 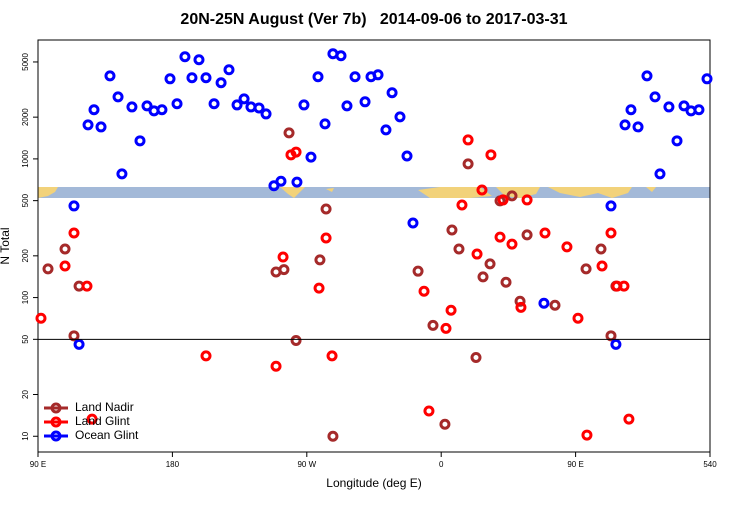 What do you see at coordinates (25, 200) in the screenshot?
I see `y-tick-label: 500` at bounding box center [25, 200].